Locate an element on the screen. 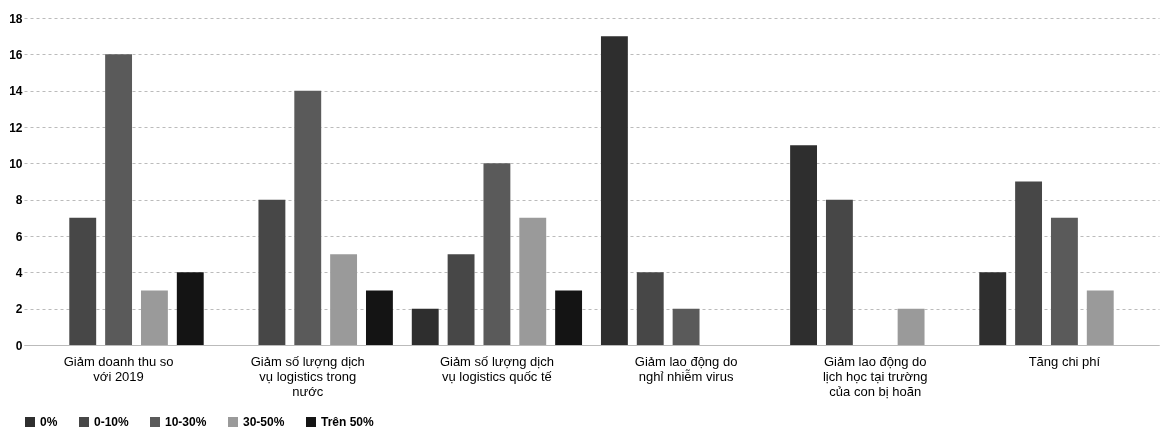 The height and width of the screenshot is (436, 1167). x-tick-label: Tăng chi phí is located at coordinates (1064, 361).